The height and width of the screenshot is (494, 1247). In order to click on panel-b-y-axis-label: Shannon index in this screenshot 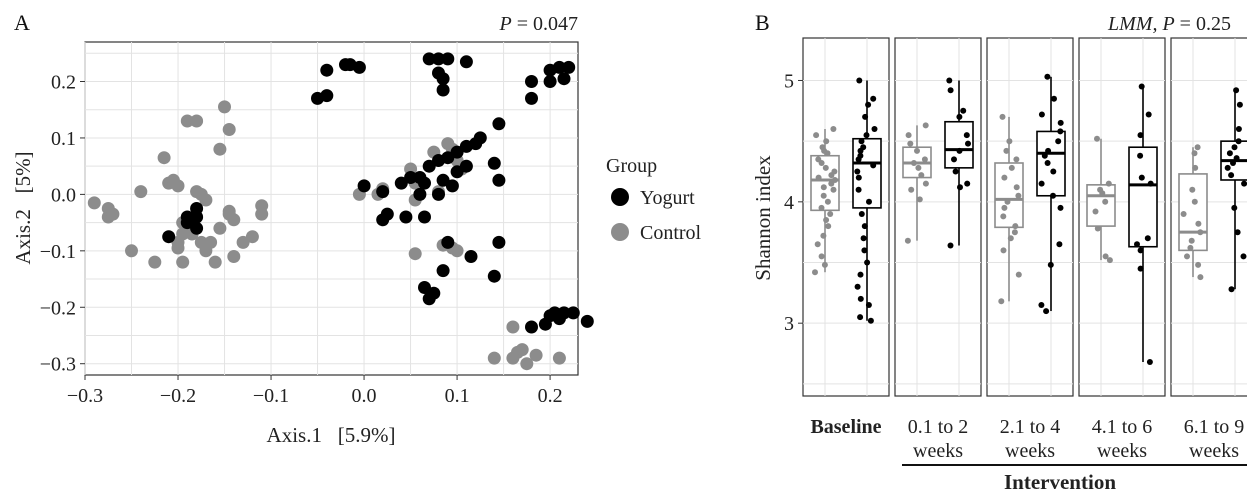, I will do `click(763, 218)`.